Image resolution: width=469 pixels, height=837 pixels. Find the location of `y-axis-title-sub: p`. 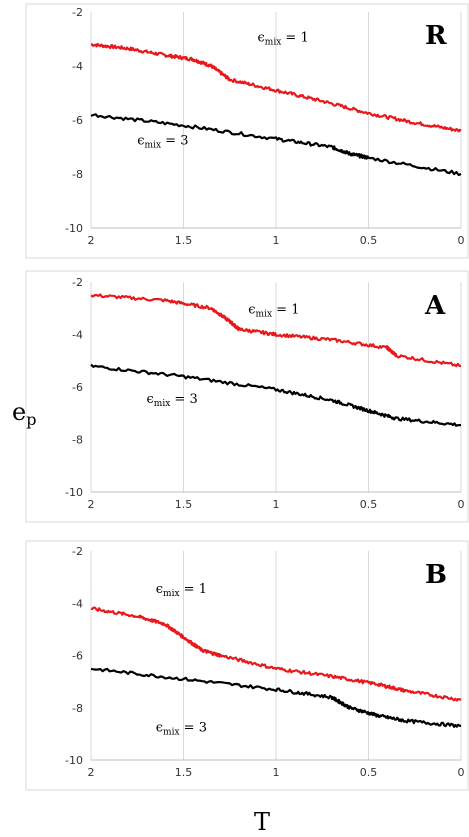

y-axis-title-sub: p is located at coordinates (31, 419).